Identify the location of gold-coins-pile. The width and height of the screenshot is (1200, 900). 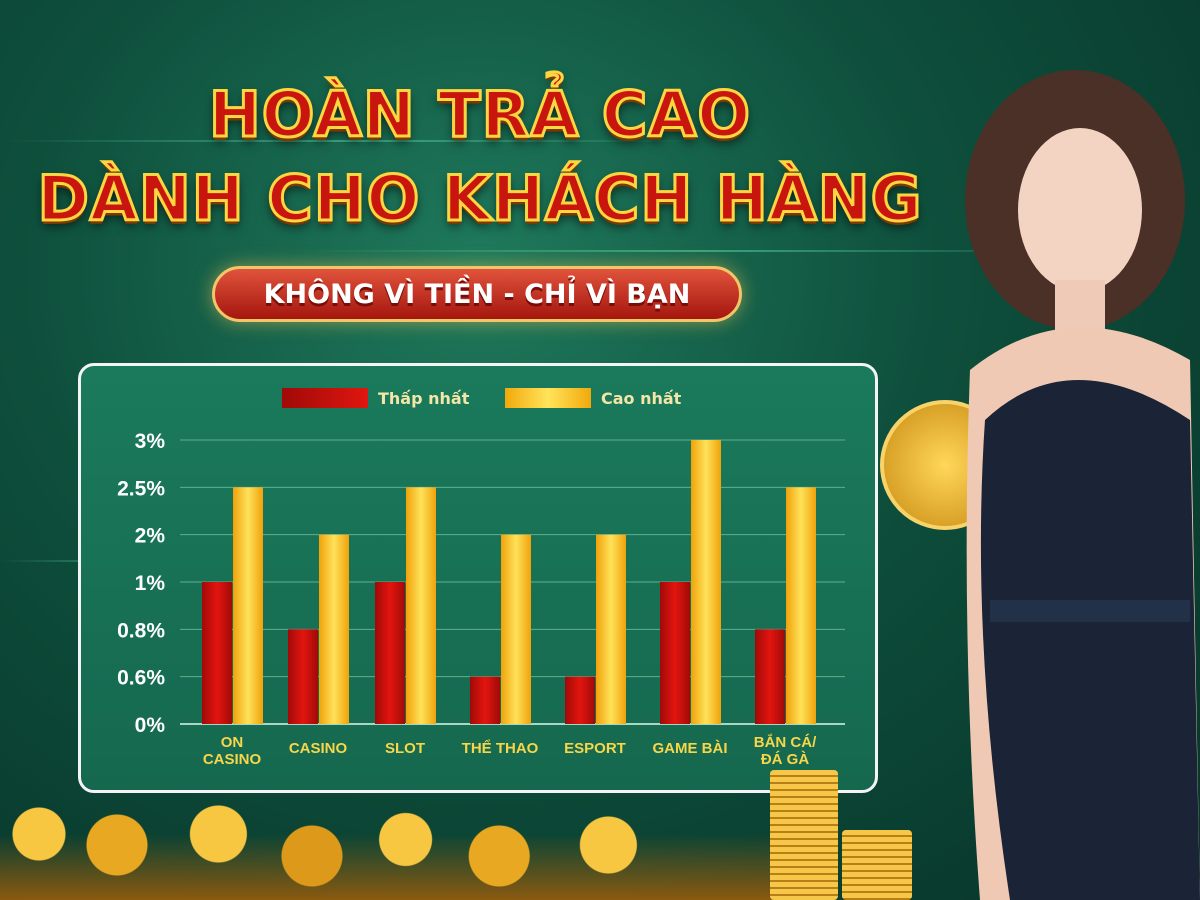
(390, 845).